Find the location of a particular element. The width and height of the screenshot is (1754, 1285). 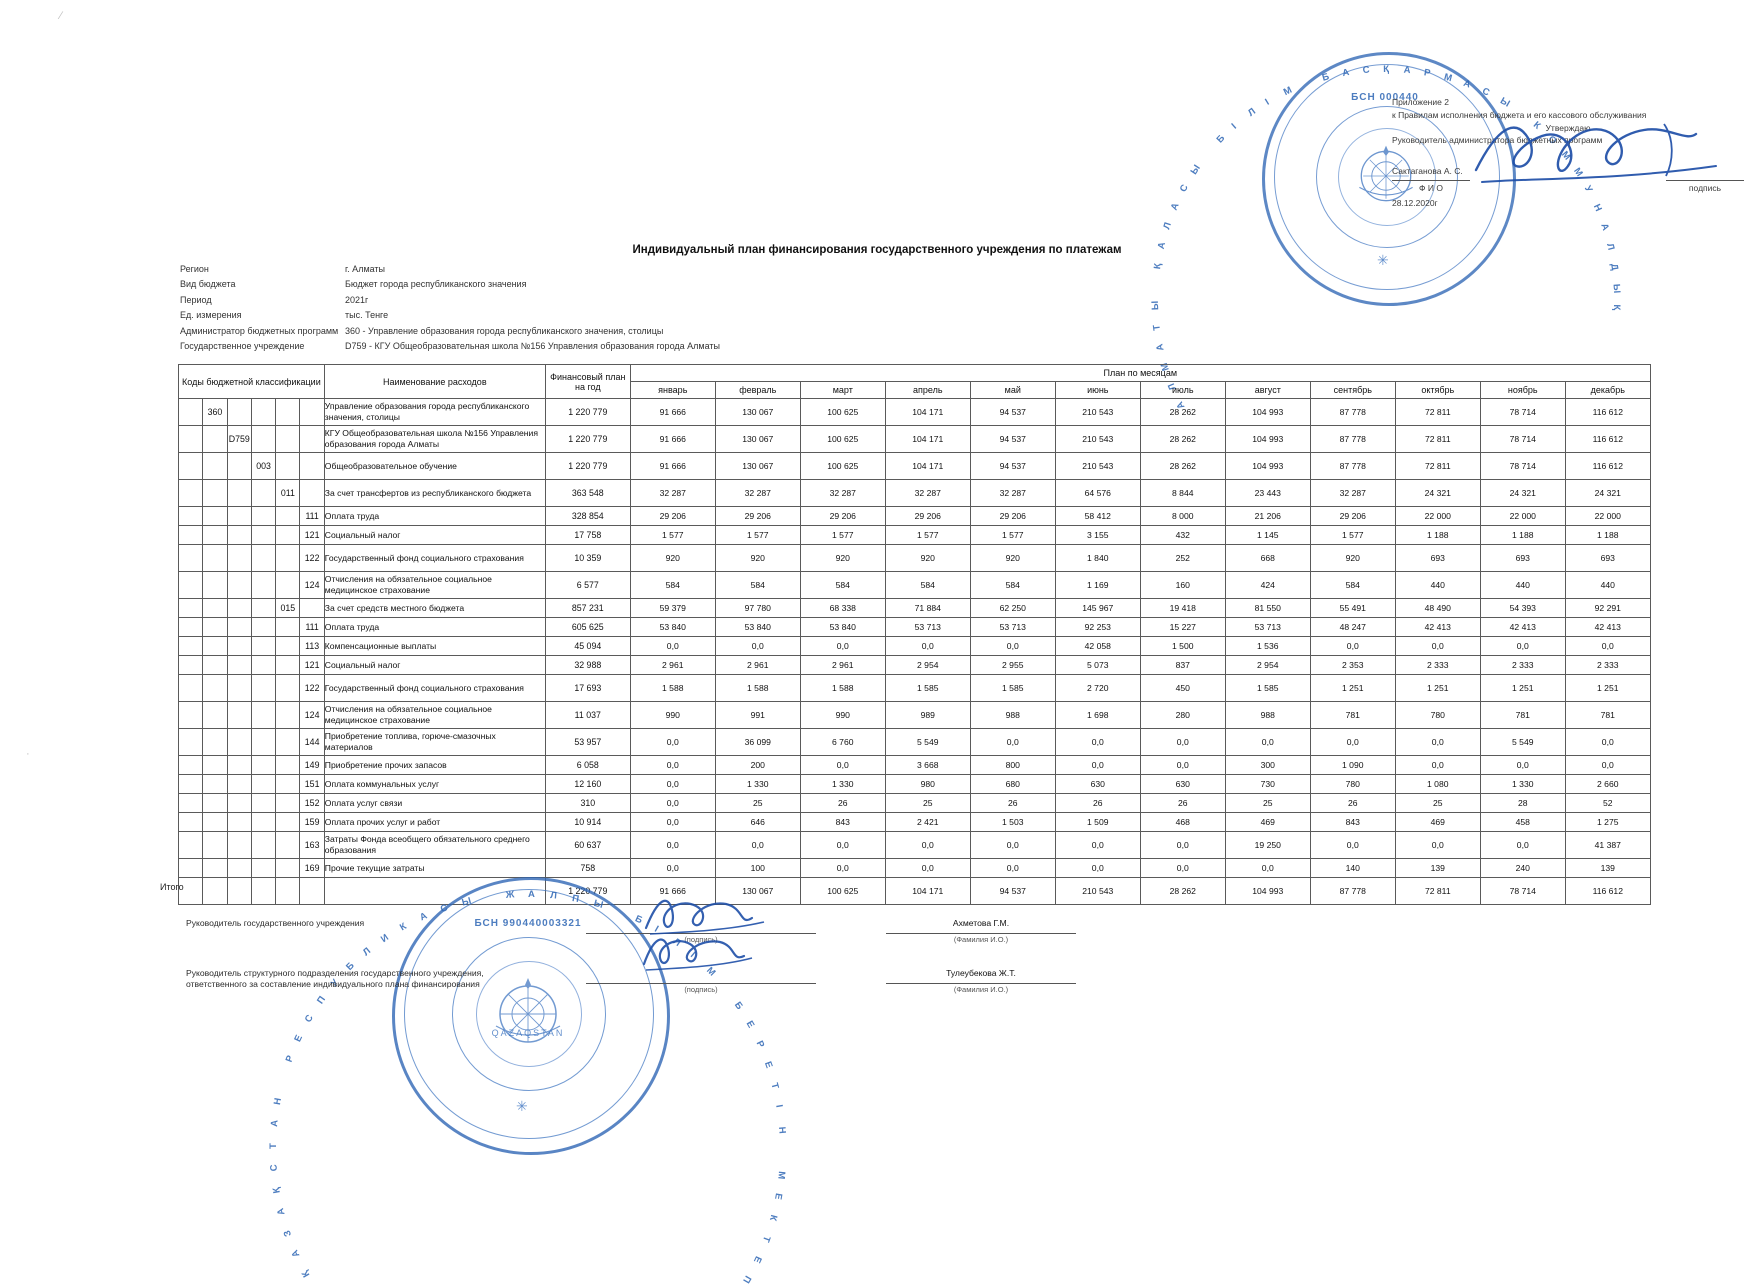

header-month-5: май is located at coordinates (1012, 390).